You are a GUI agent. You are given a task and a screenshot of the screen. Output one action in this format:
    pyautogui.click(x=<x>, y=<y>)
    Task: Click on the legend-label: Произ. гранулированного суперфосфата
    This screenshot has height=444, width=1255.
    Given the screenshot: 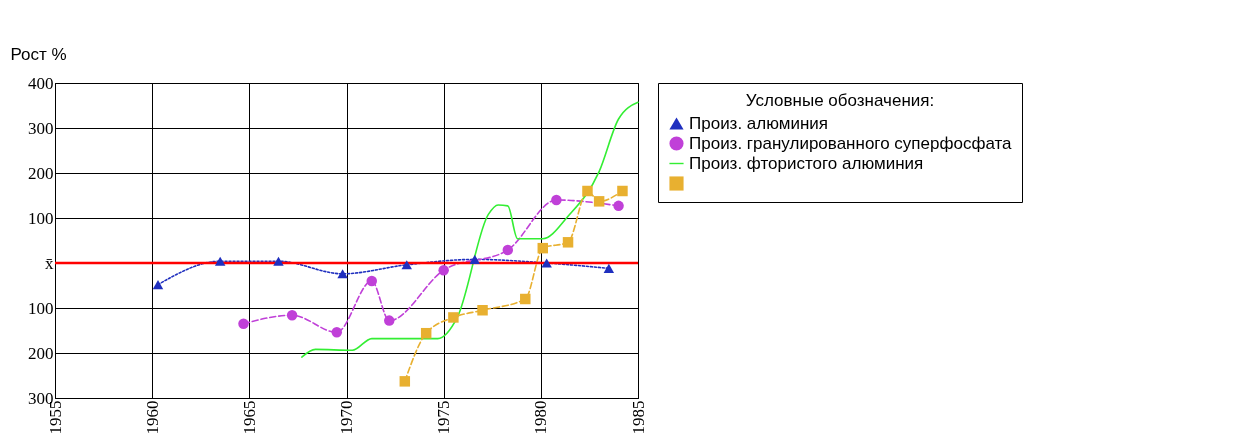 What is the action you would take?
    pyautogui.click(x=851, y=143)
    